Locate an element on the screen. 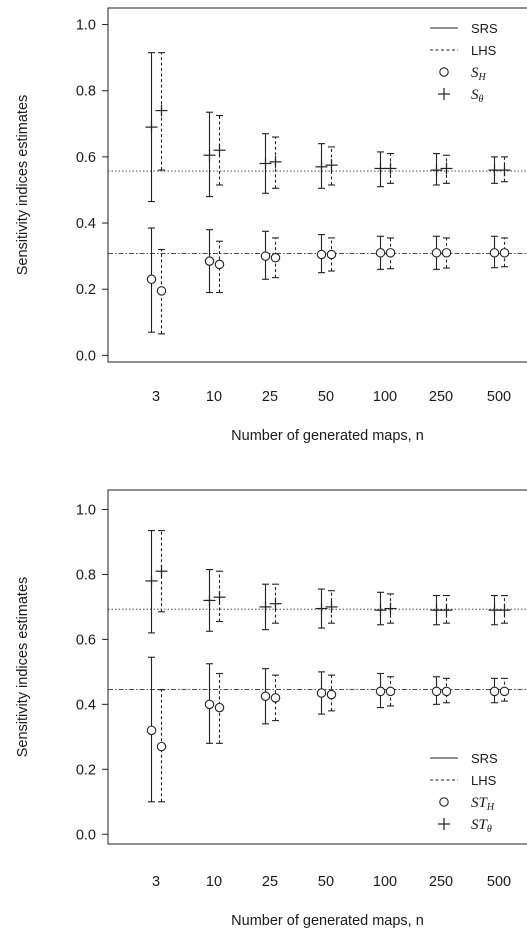 The height and width of the screenshot is (929, 527). legend-label: STH is located at coordinates (483, 804).